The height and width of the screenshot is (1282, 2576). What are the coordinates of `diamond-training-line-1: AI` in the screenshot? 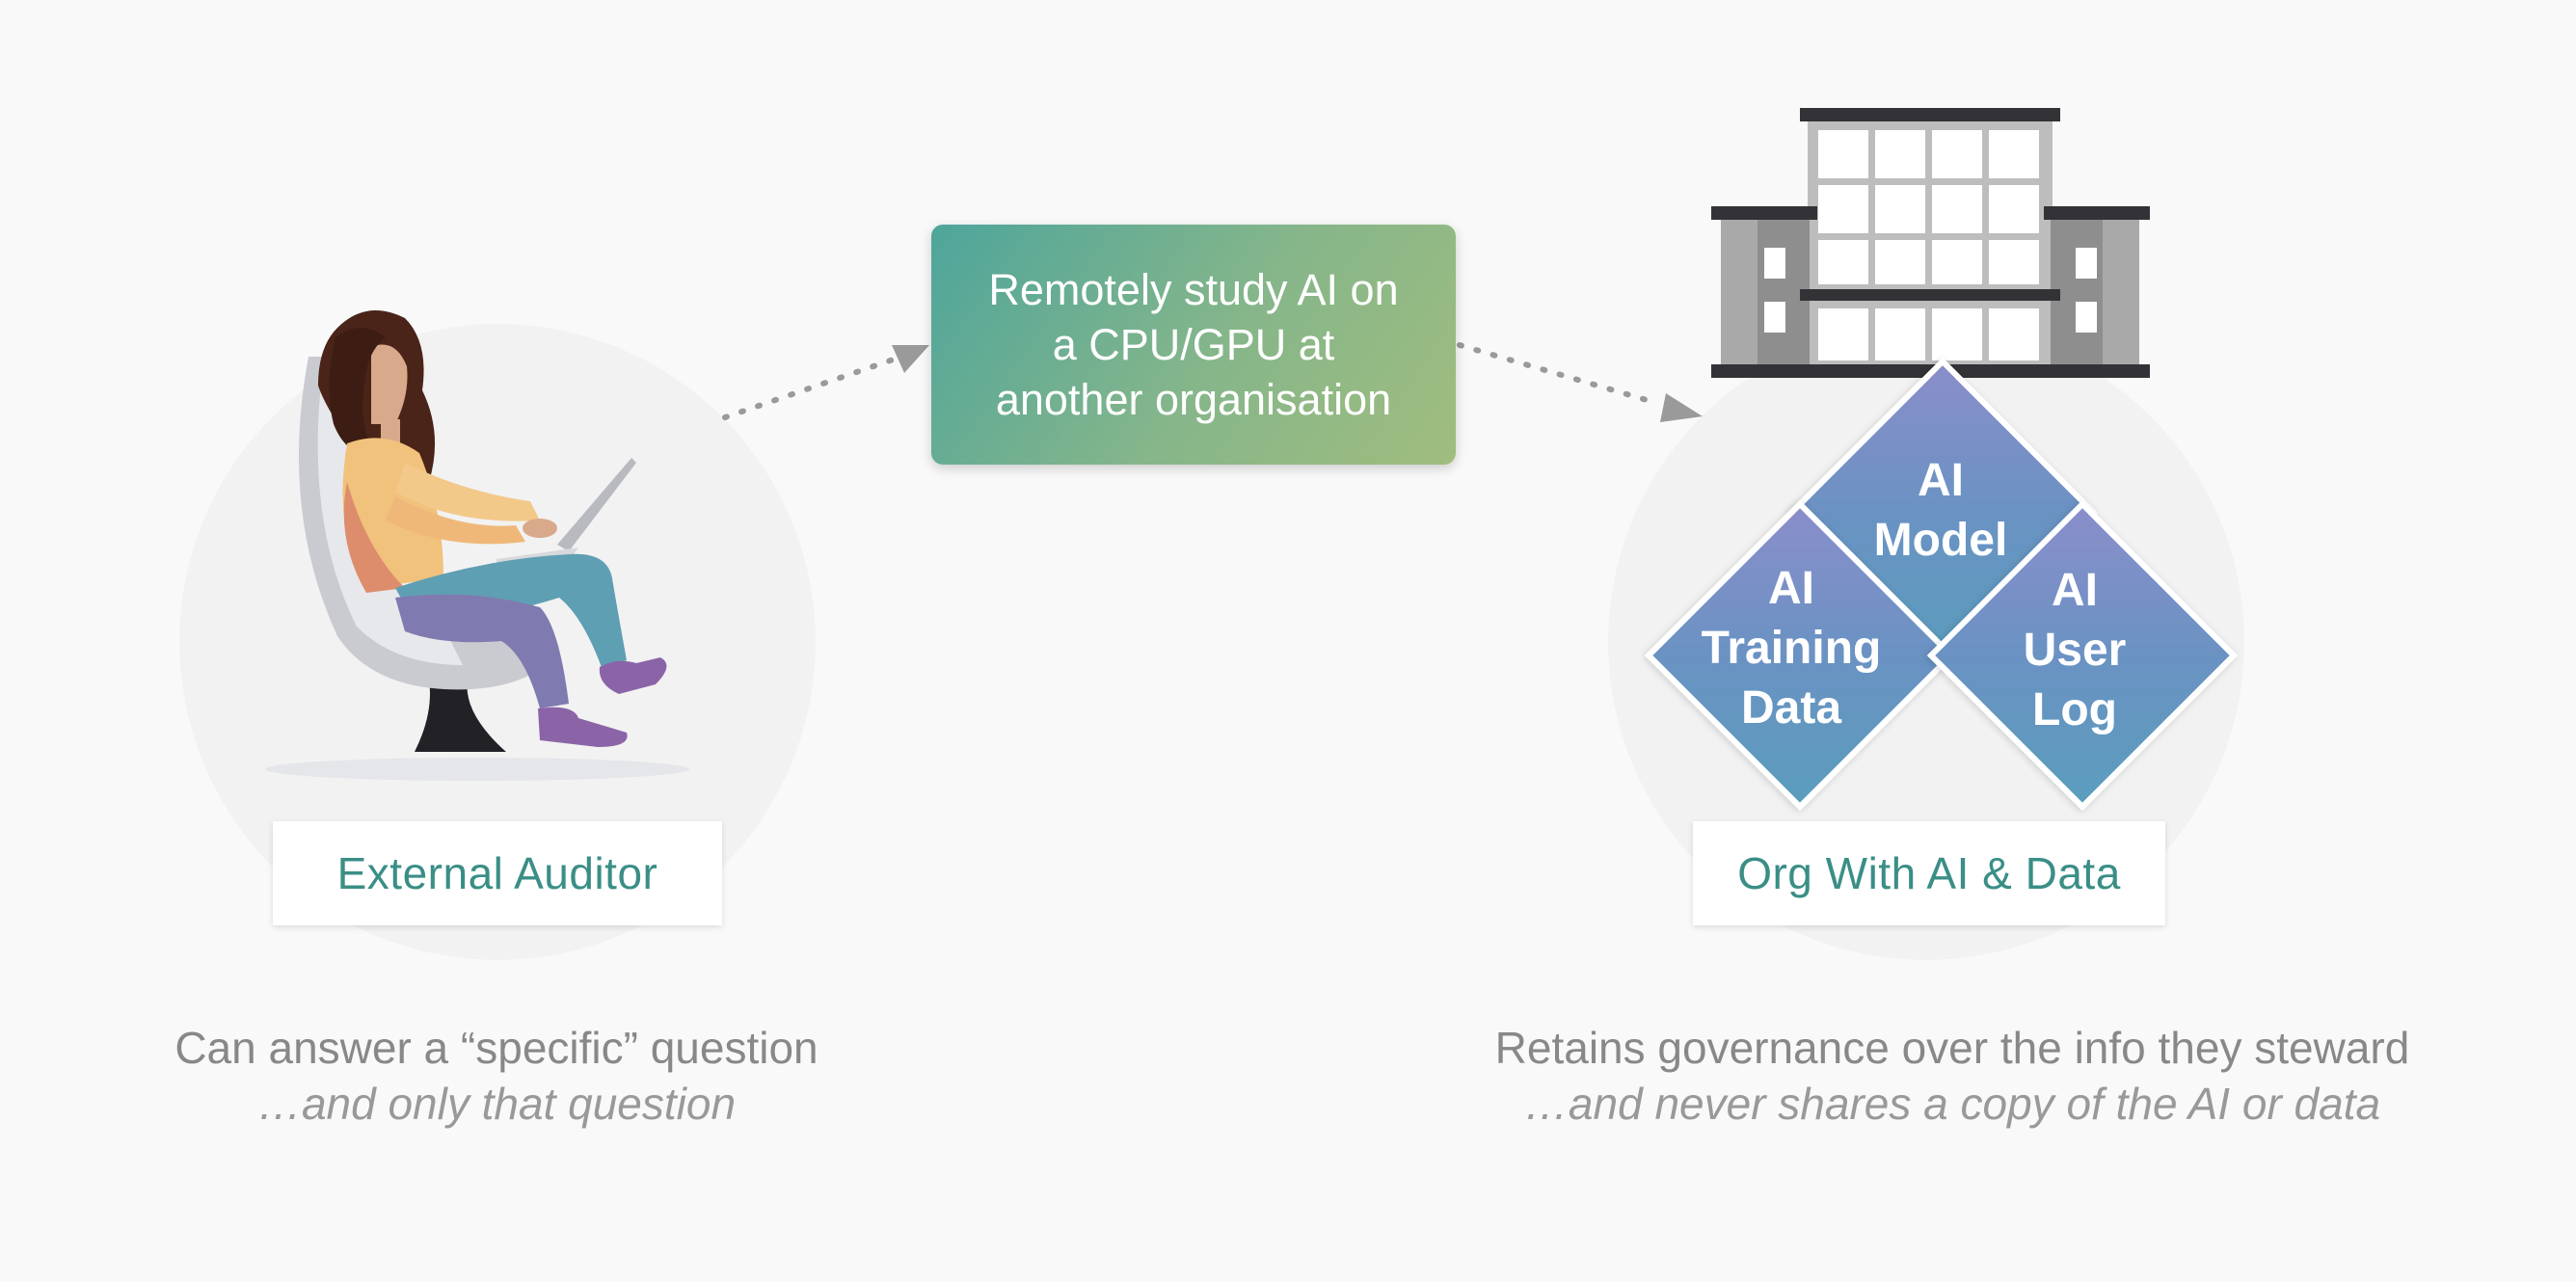 It's located at (1791, 589).